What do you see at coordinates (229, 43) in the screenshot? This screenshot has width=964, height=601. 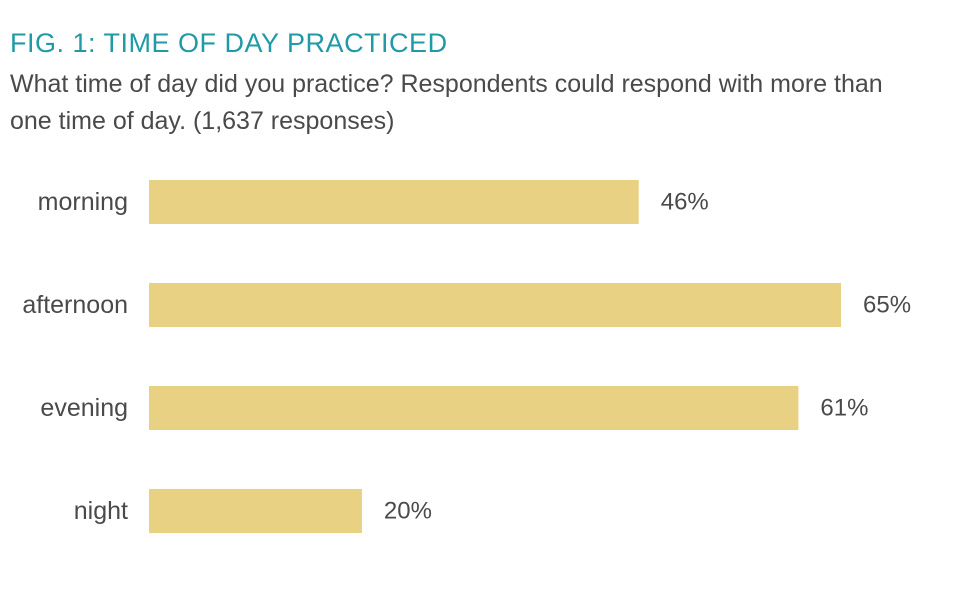 I see `chart-title: FIG. 1: TIME OF DAY PRACTICED` at bounding box center [229, 43].